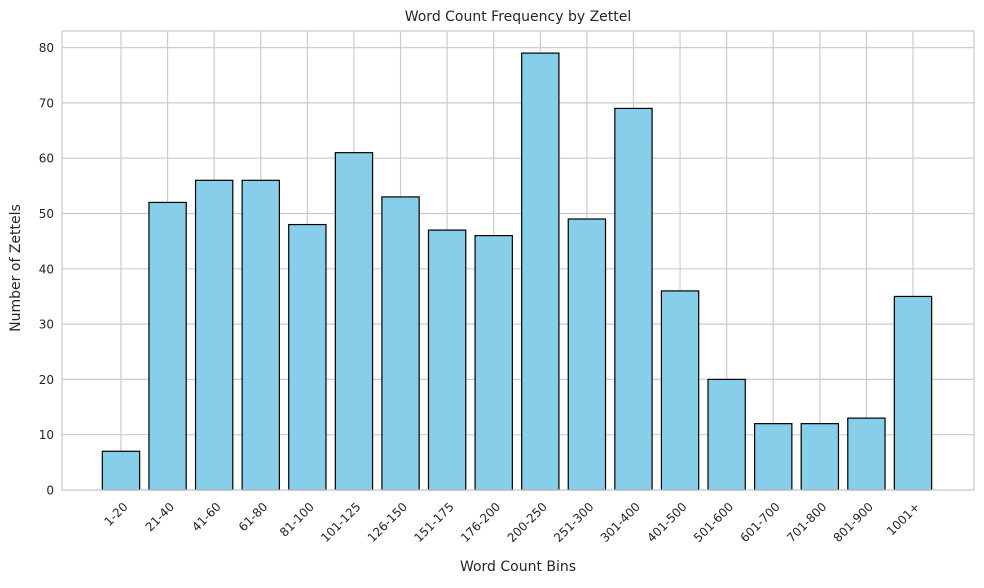 The image size is (984, 588). I want to click on y-tick-label: 10, so click(46, 435).